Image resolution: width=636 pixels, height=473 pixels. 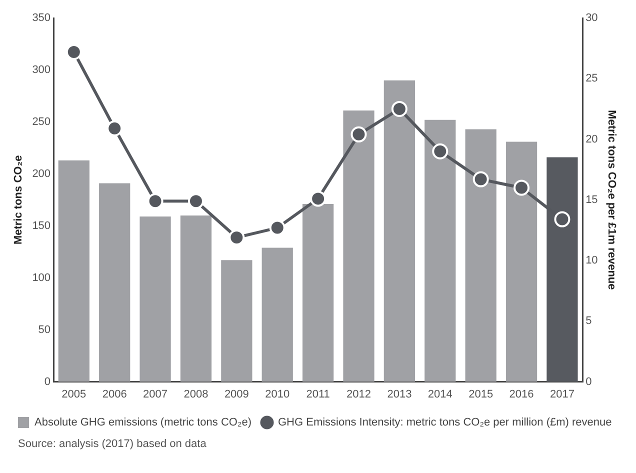 I want to click on y-tick-label: 300, so click(x=41, y=70).